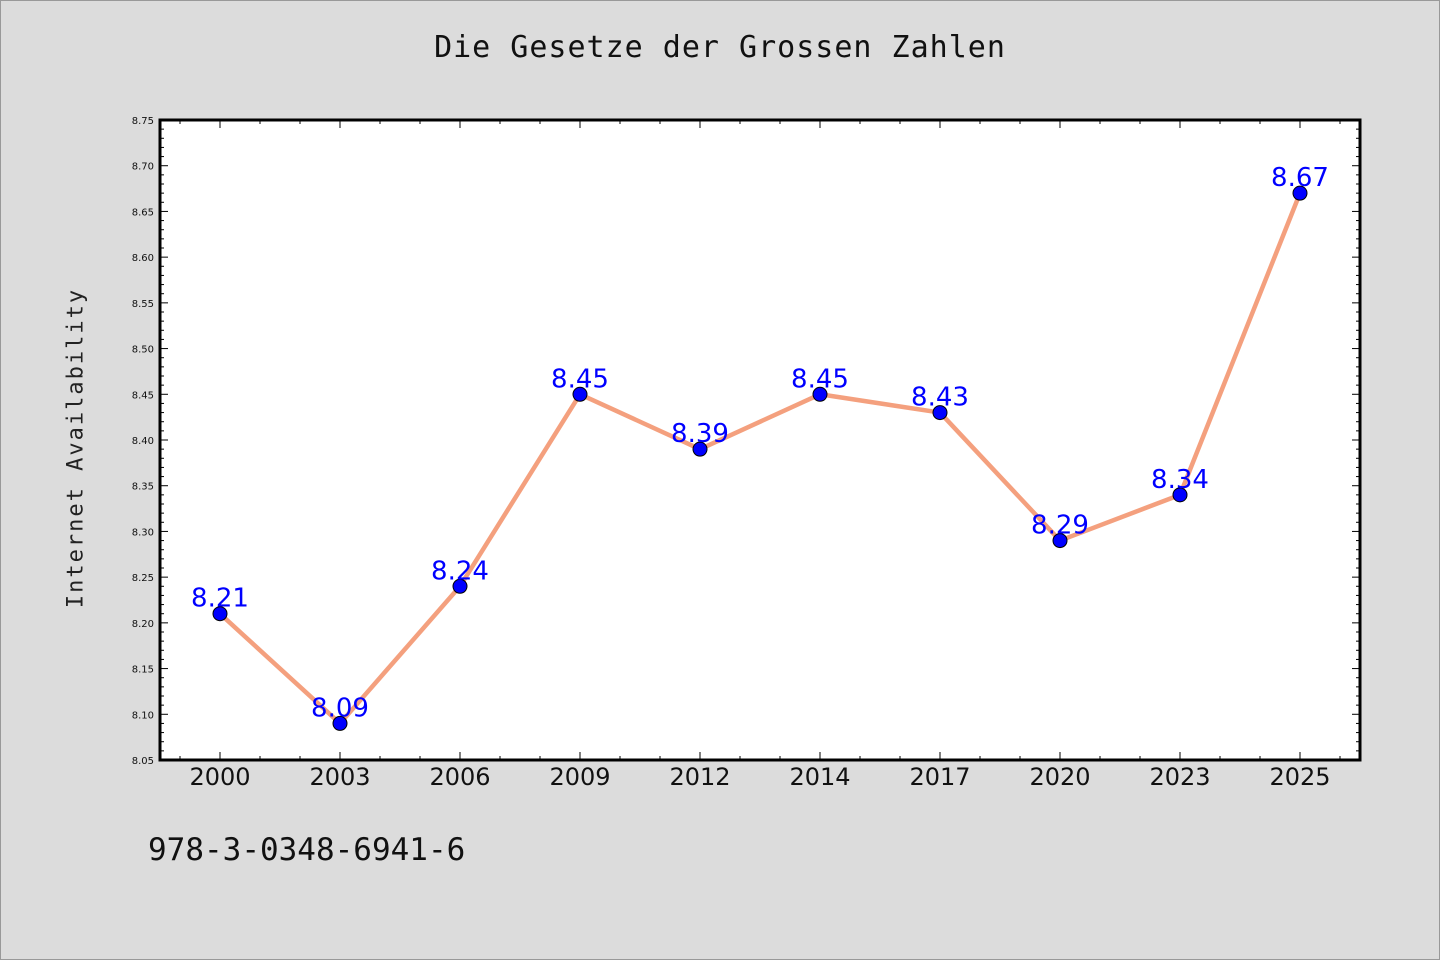 This screenshot has width=1440, height=960. Describe the element at coordinates (143, 395) in the screenshot. I see `y-tick-label: 8.45` at that location.